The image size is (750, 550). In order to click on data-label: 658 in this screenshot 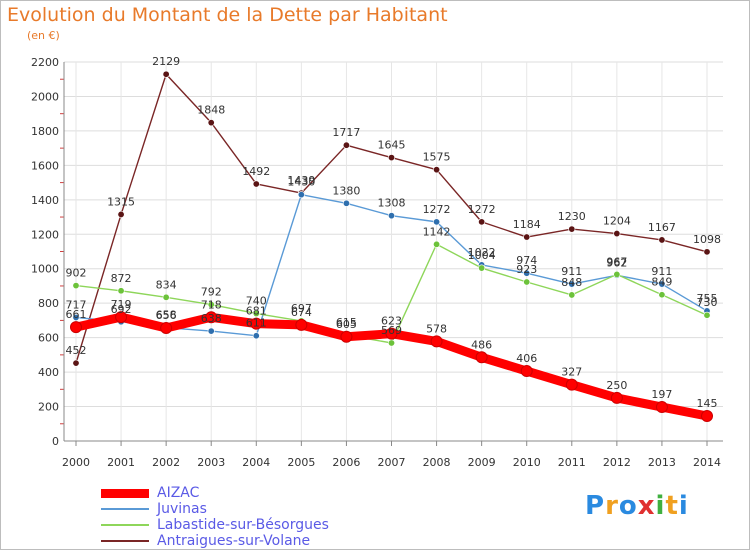, I will do `click(166, 315)`.